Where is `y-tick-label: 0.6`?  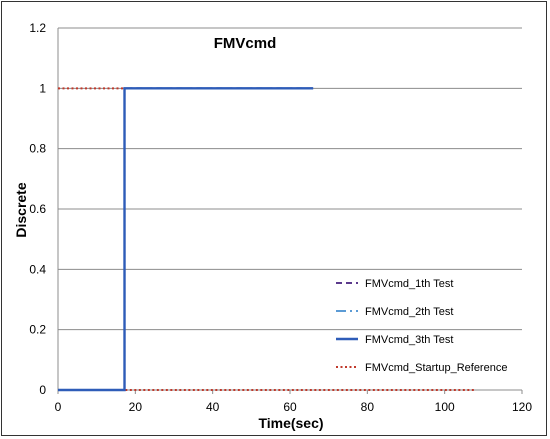 y-tick-label: 0.6 is located at coordinates (37, 209).